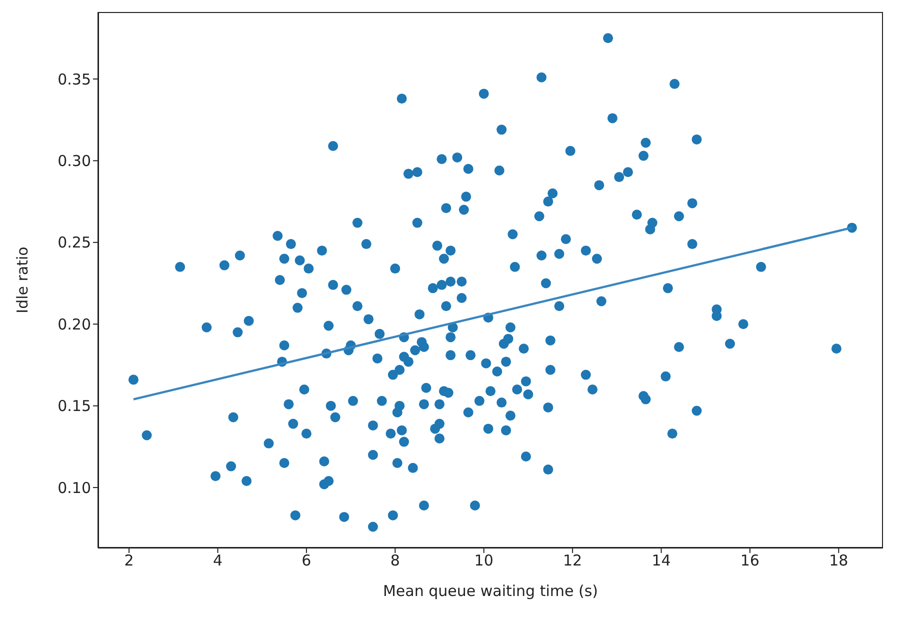  I want to click on x-tick-label: 18, so click(838, 561).